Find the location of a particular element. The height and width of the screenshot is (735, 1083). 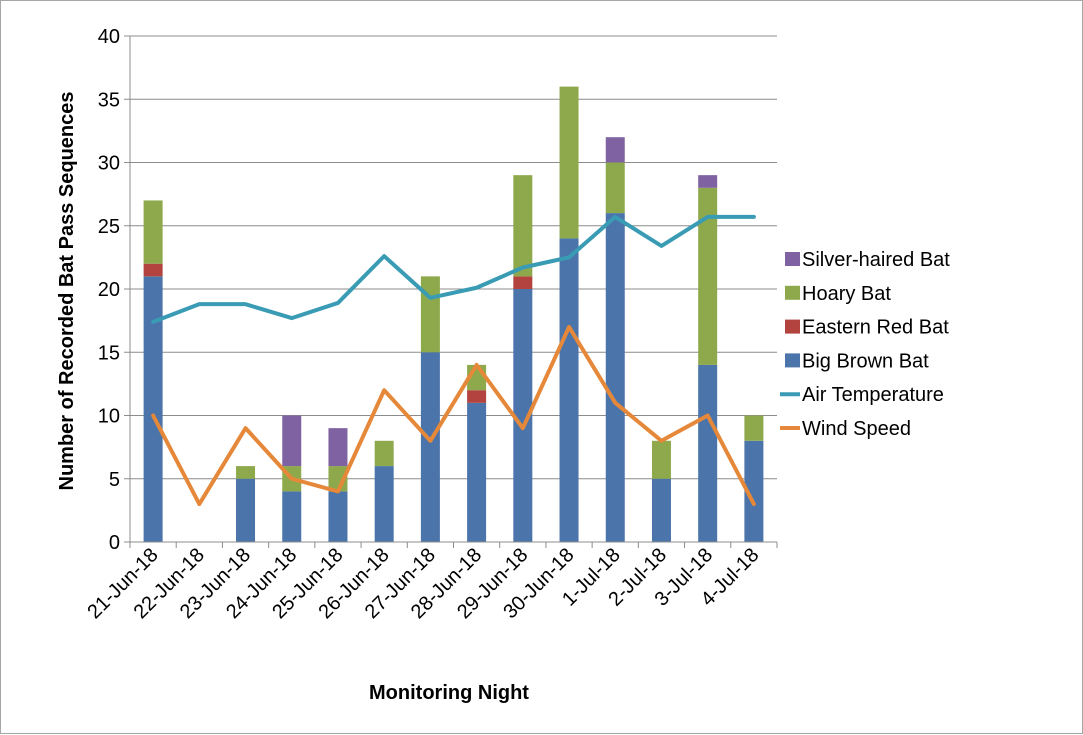

y-tick-label-20: 20 is located at coordinates (109, 290).